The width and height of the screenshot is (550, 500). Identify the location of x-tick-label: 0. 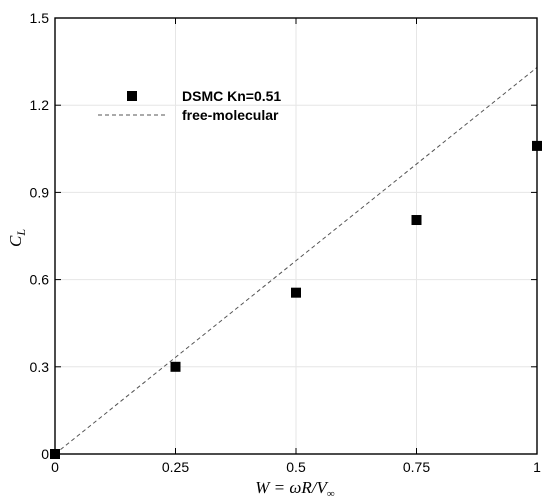
(55, 467).